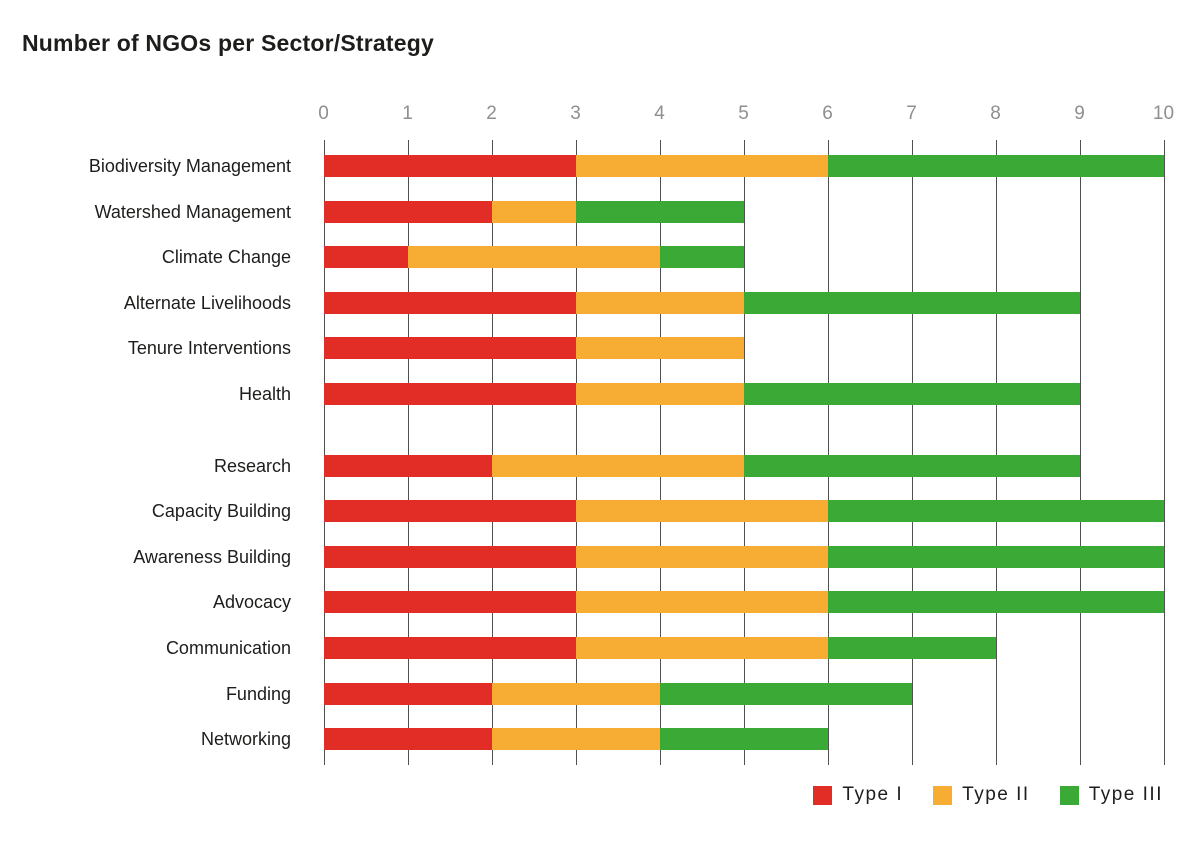 This screenshot has height=848, width=1200. I want to click on category-label: Advocacy, so click(251, 602).